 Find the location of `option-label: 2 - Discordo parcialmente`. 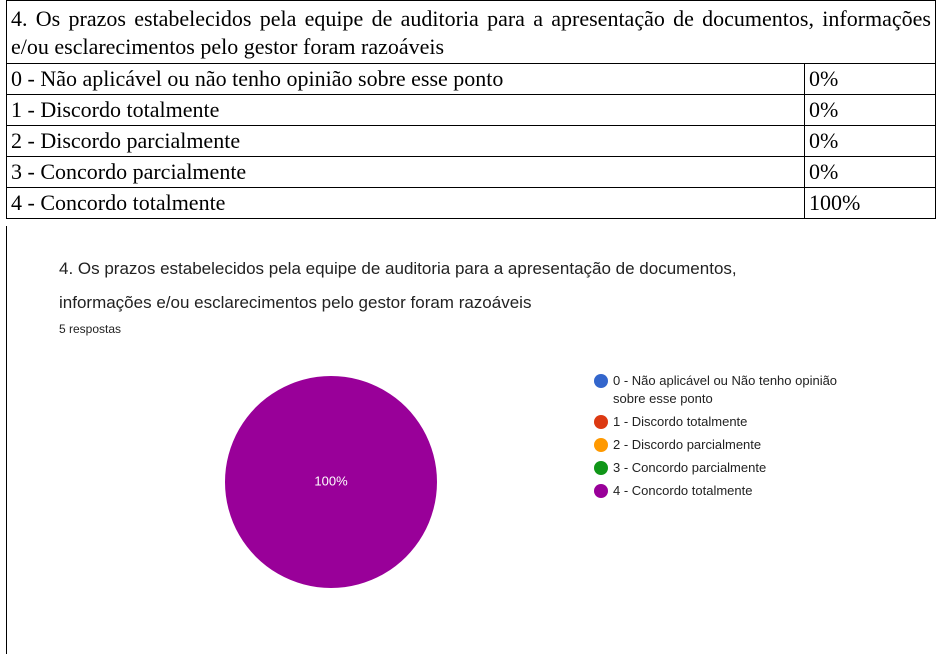

option-label: 2 - Discordo parcialmente is located at coordinates (405, 141).